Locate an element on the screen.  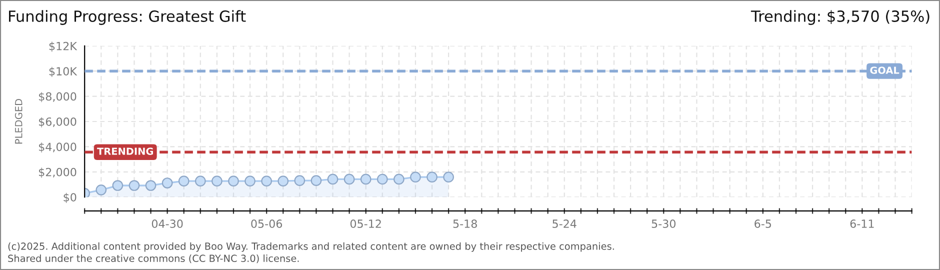
x-tick-label: 6-11 is located at coordinates (862, 224).